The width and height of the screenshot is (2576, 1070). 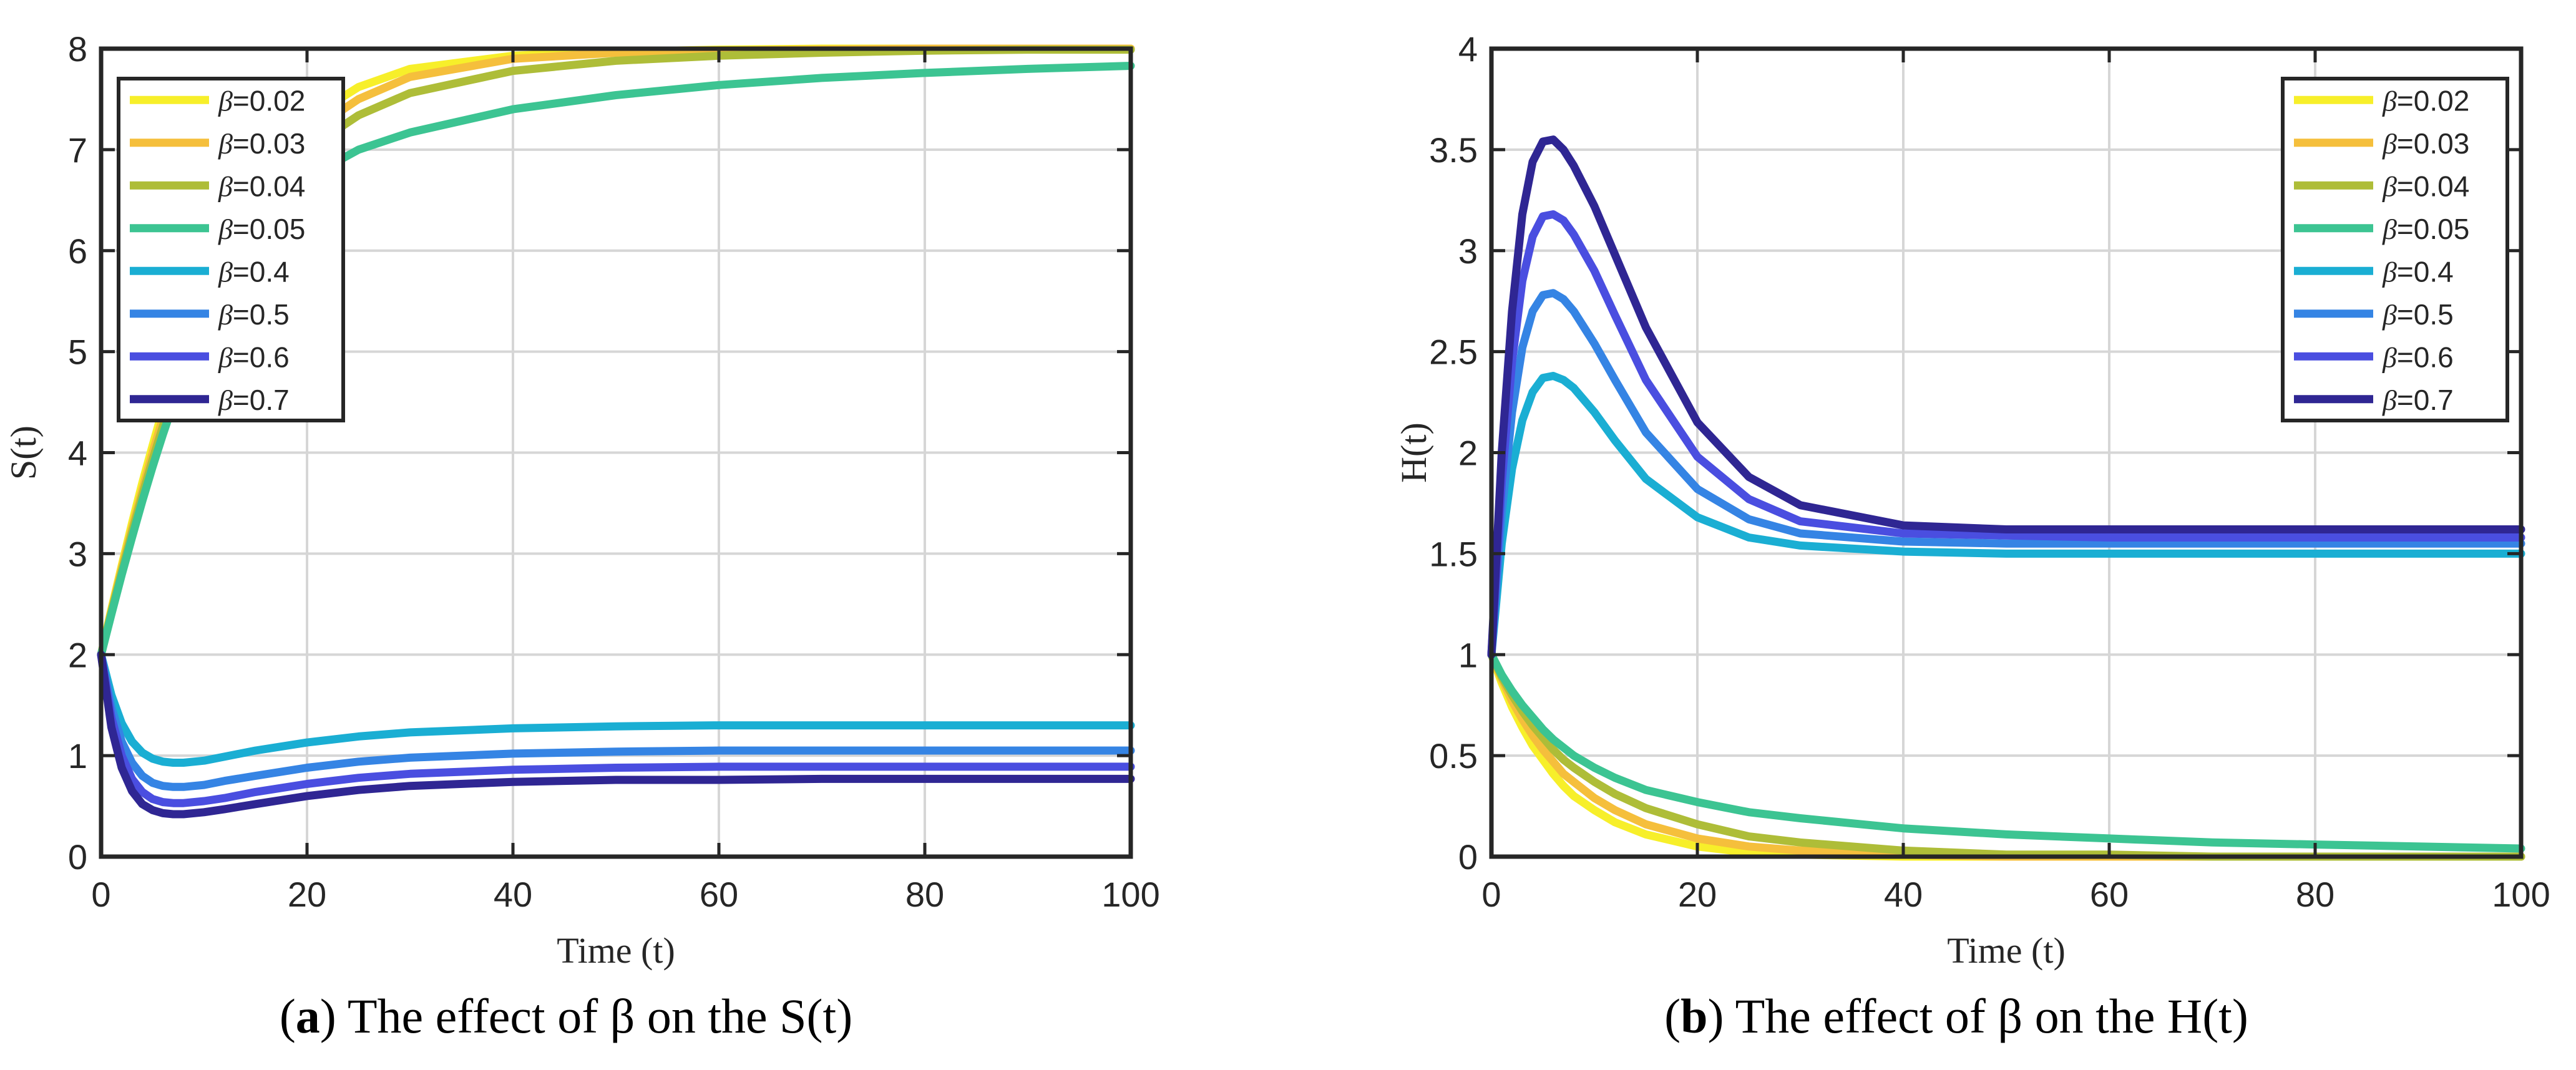 I want to click on y-axis-label-b: H(t), so click(x=1413, y=452).